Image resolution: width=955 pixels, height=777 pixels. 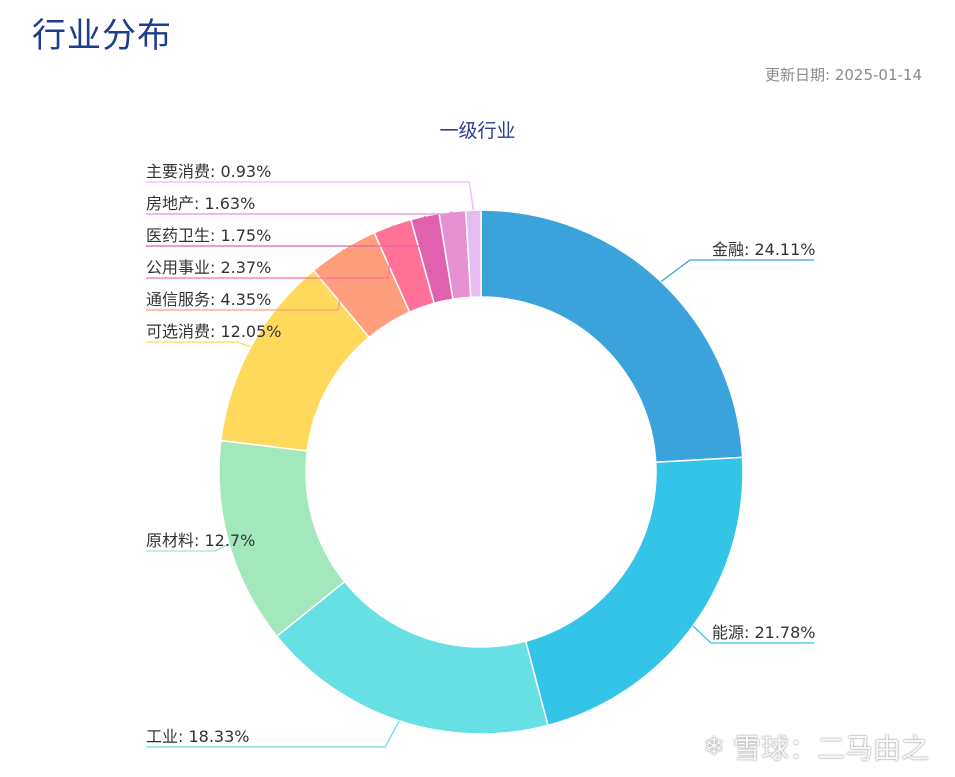 What do you see at coordinates (102, 36) in the screenshot?
I see `page-title: 行业分布` at bounding box center [102, 36].